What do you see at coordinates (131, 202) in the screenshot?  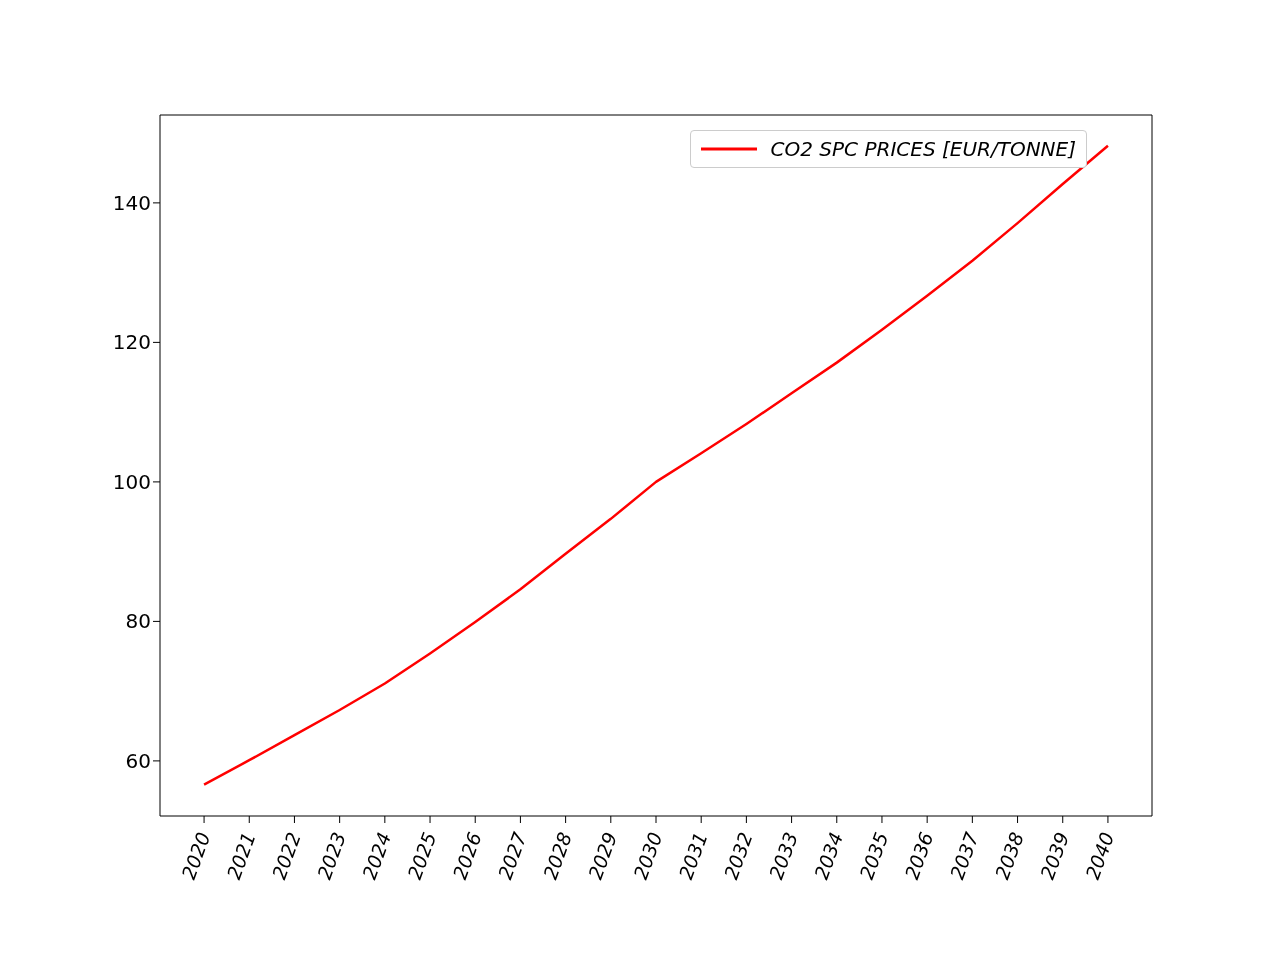 I see `y-tick-label: 140` at bounding box center [131, 202].